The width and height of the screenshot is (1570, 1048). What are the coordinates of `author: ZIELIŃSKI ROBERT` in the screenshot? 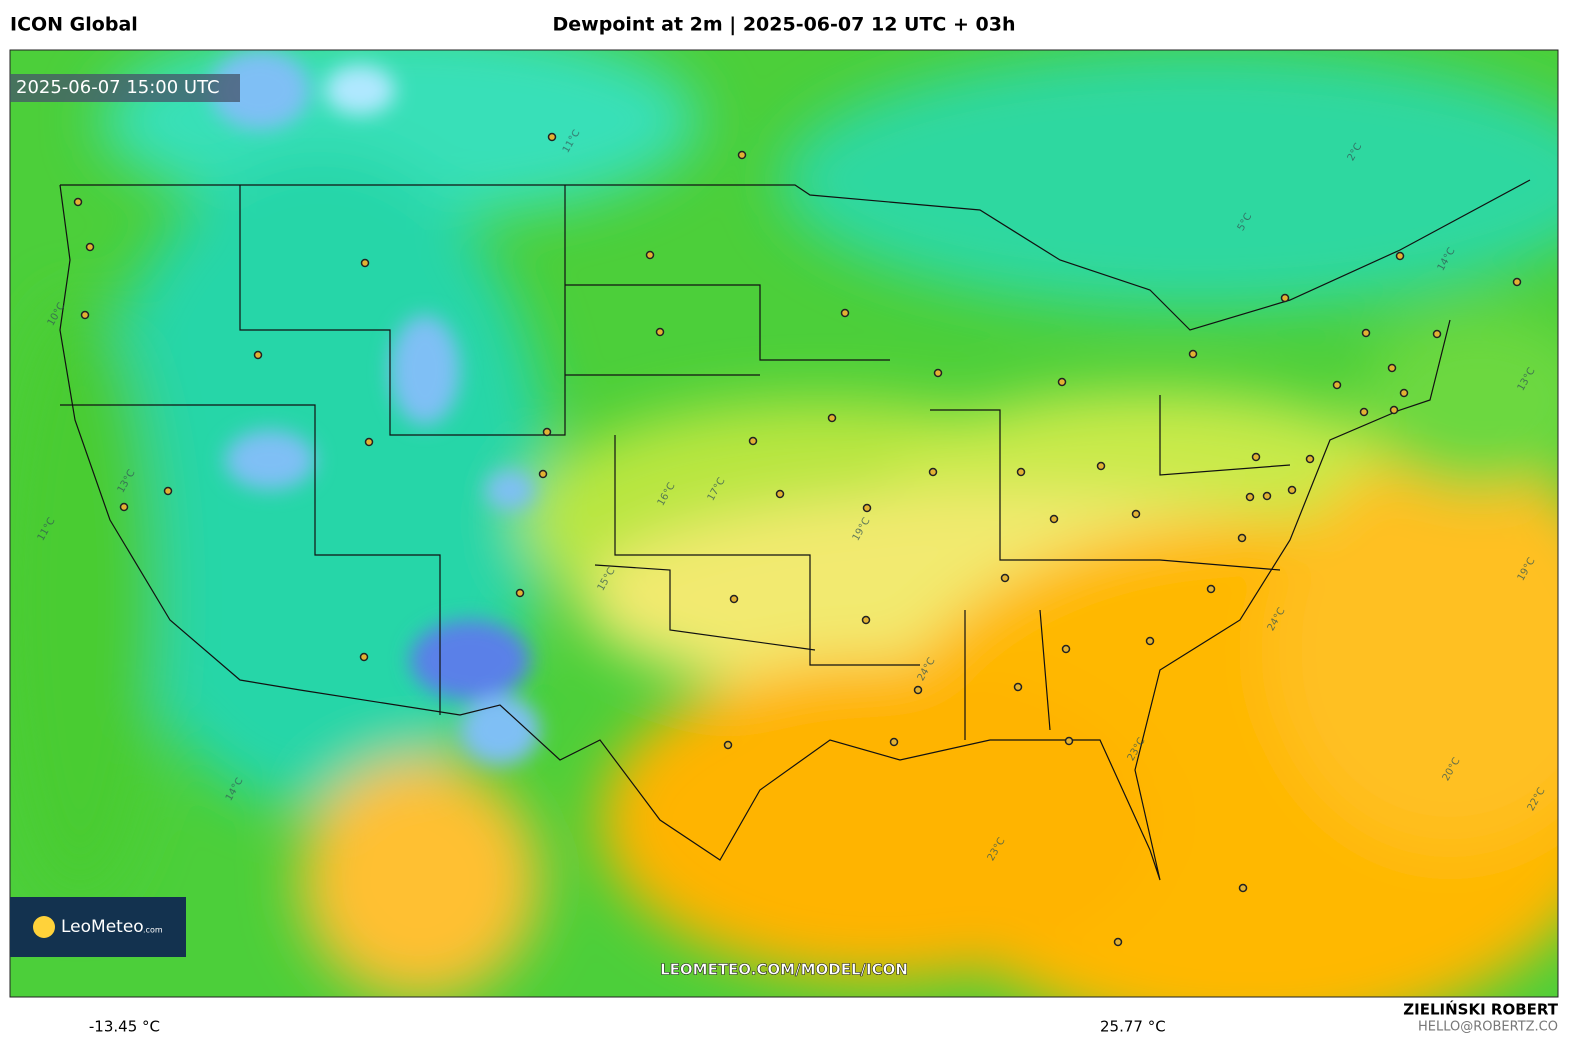 It's located at (1480, 1009).